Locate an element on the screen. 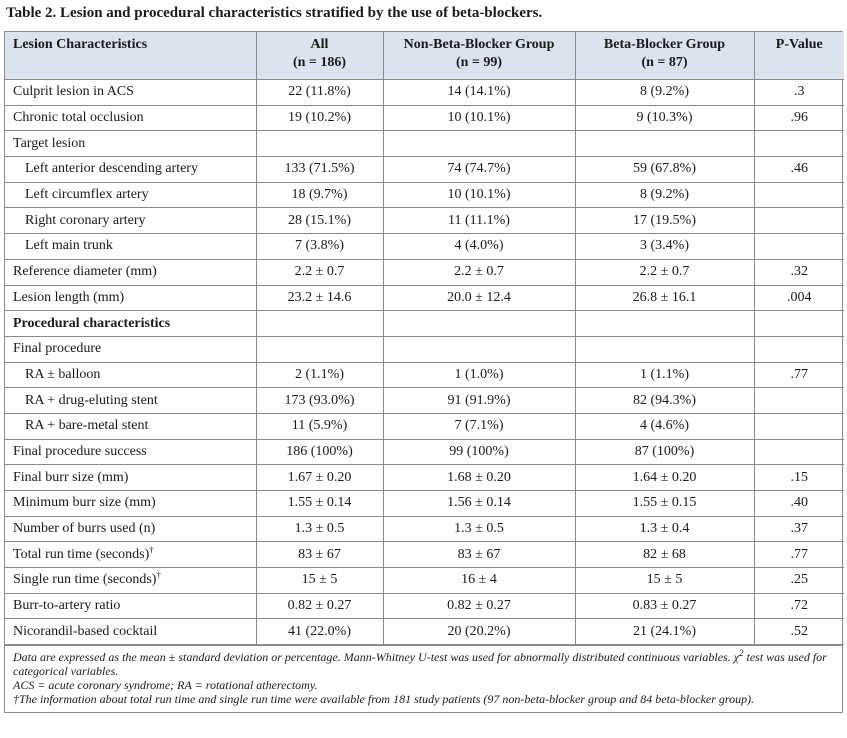 This screenshot has height=738, width=847. cell-text: RA + bare-metal stent is located at coordinates (87, 426).